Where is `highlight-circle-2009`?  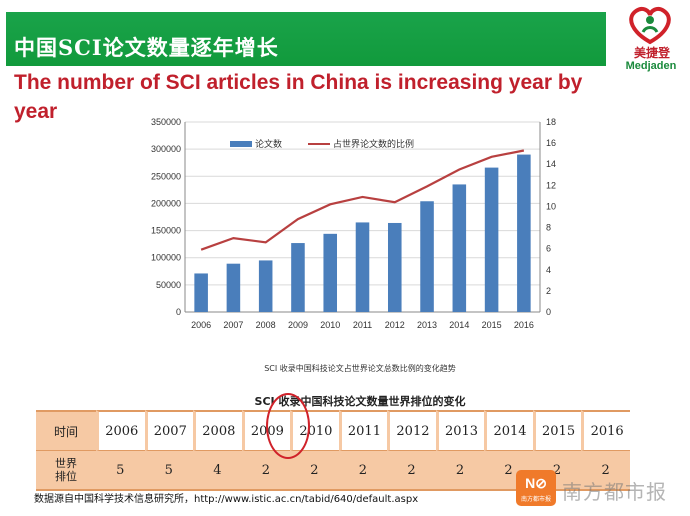
highlight-circle-2009 is located at coordinates (288, 426).